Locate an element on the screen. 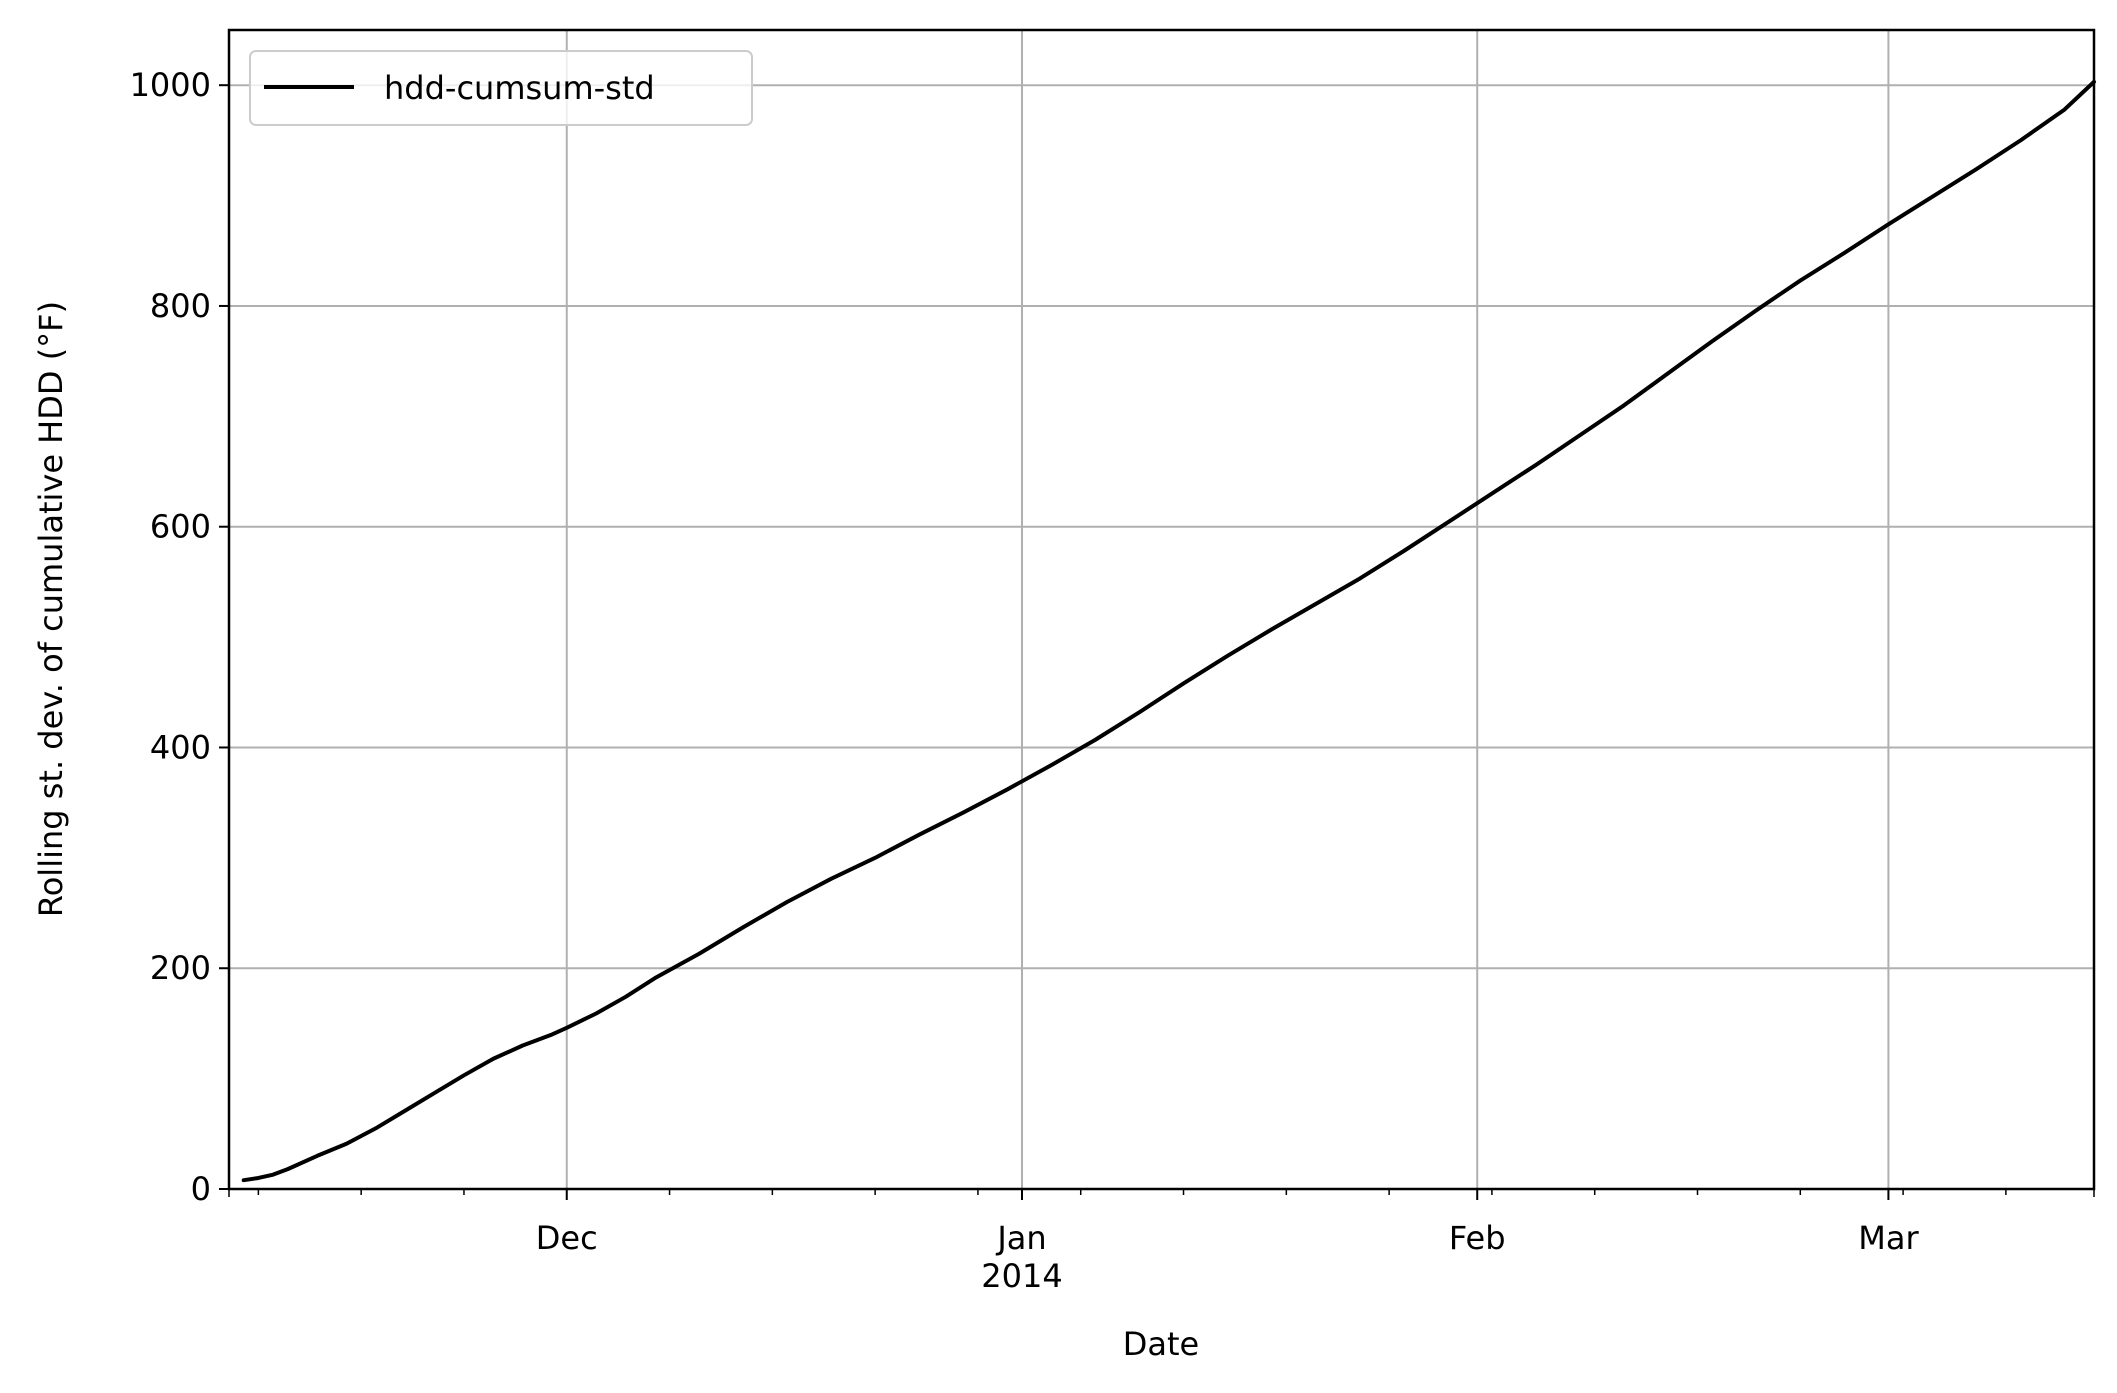  legend: hdd-cumsum-std is located at coordinates (501, 88).